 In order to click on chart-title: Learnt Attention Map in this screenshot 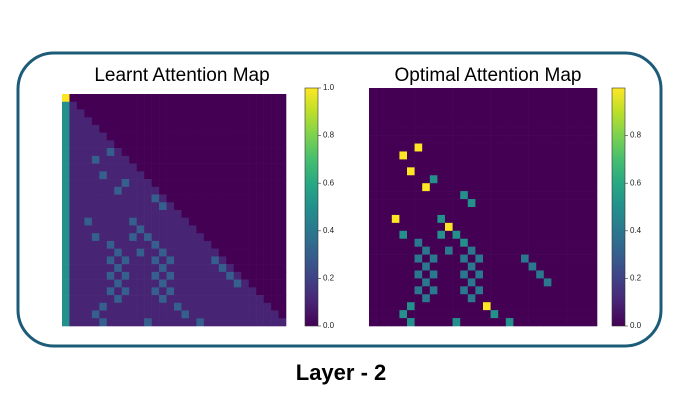, I will do `click(181, 75)`.